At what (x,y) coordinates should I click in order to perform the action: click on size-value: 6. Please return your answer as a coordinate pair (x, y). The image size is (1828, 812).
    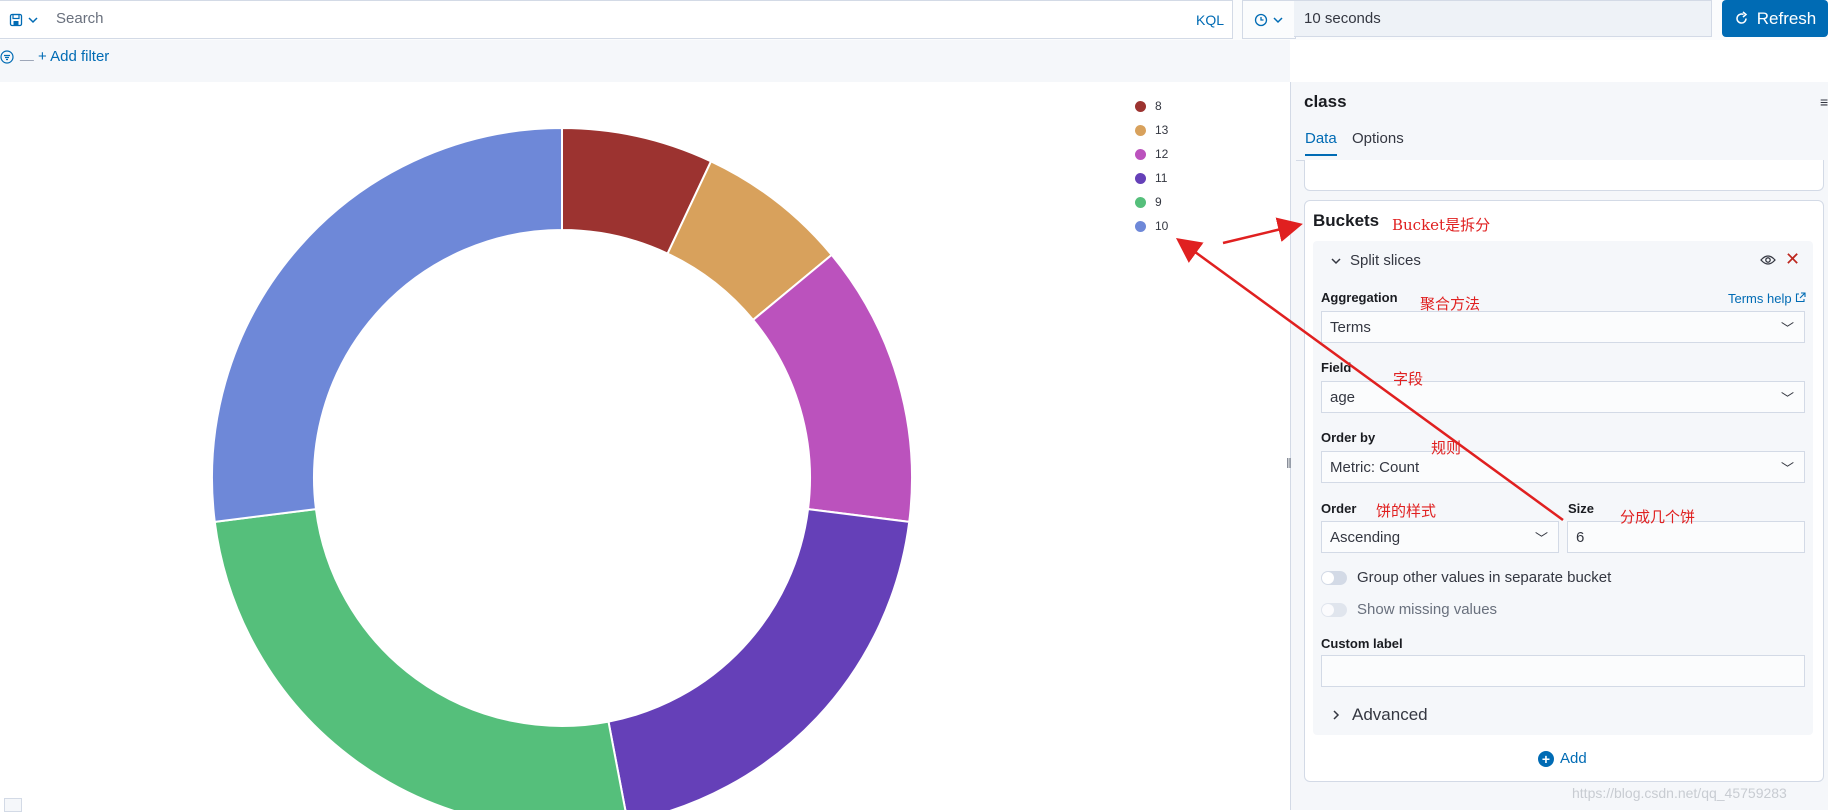
    Looking at the image, I should click on (1580, 537).